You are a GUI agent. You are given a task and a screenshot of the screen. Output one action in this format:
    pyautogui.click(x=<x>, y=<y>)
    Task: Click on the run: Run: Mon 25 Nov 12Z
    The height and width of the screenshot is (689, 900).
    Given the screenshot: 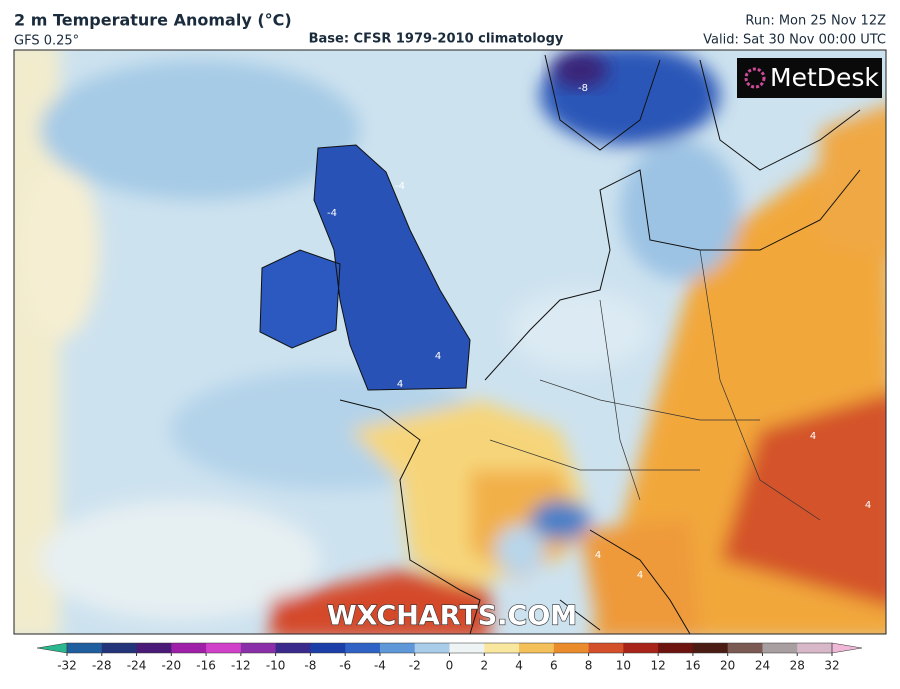 What is the action you would take?
    pyautogui.click(x=815, y=21)
    